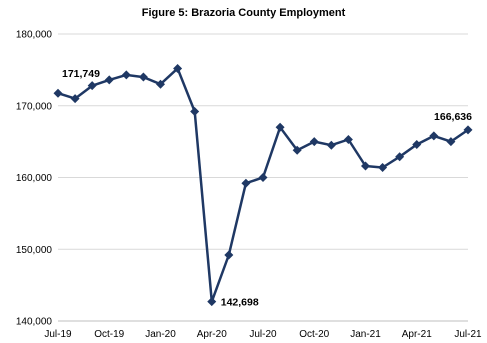  Describe the element at coordinates (34, 106) in the screenshot. I see `y-tick-label: 170,000` at that location.